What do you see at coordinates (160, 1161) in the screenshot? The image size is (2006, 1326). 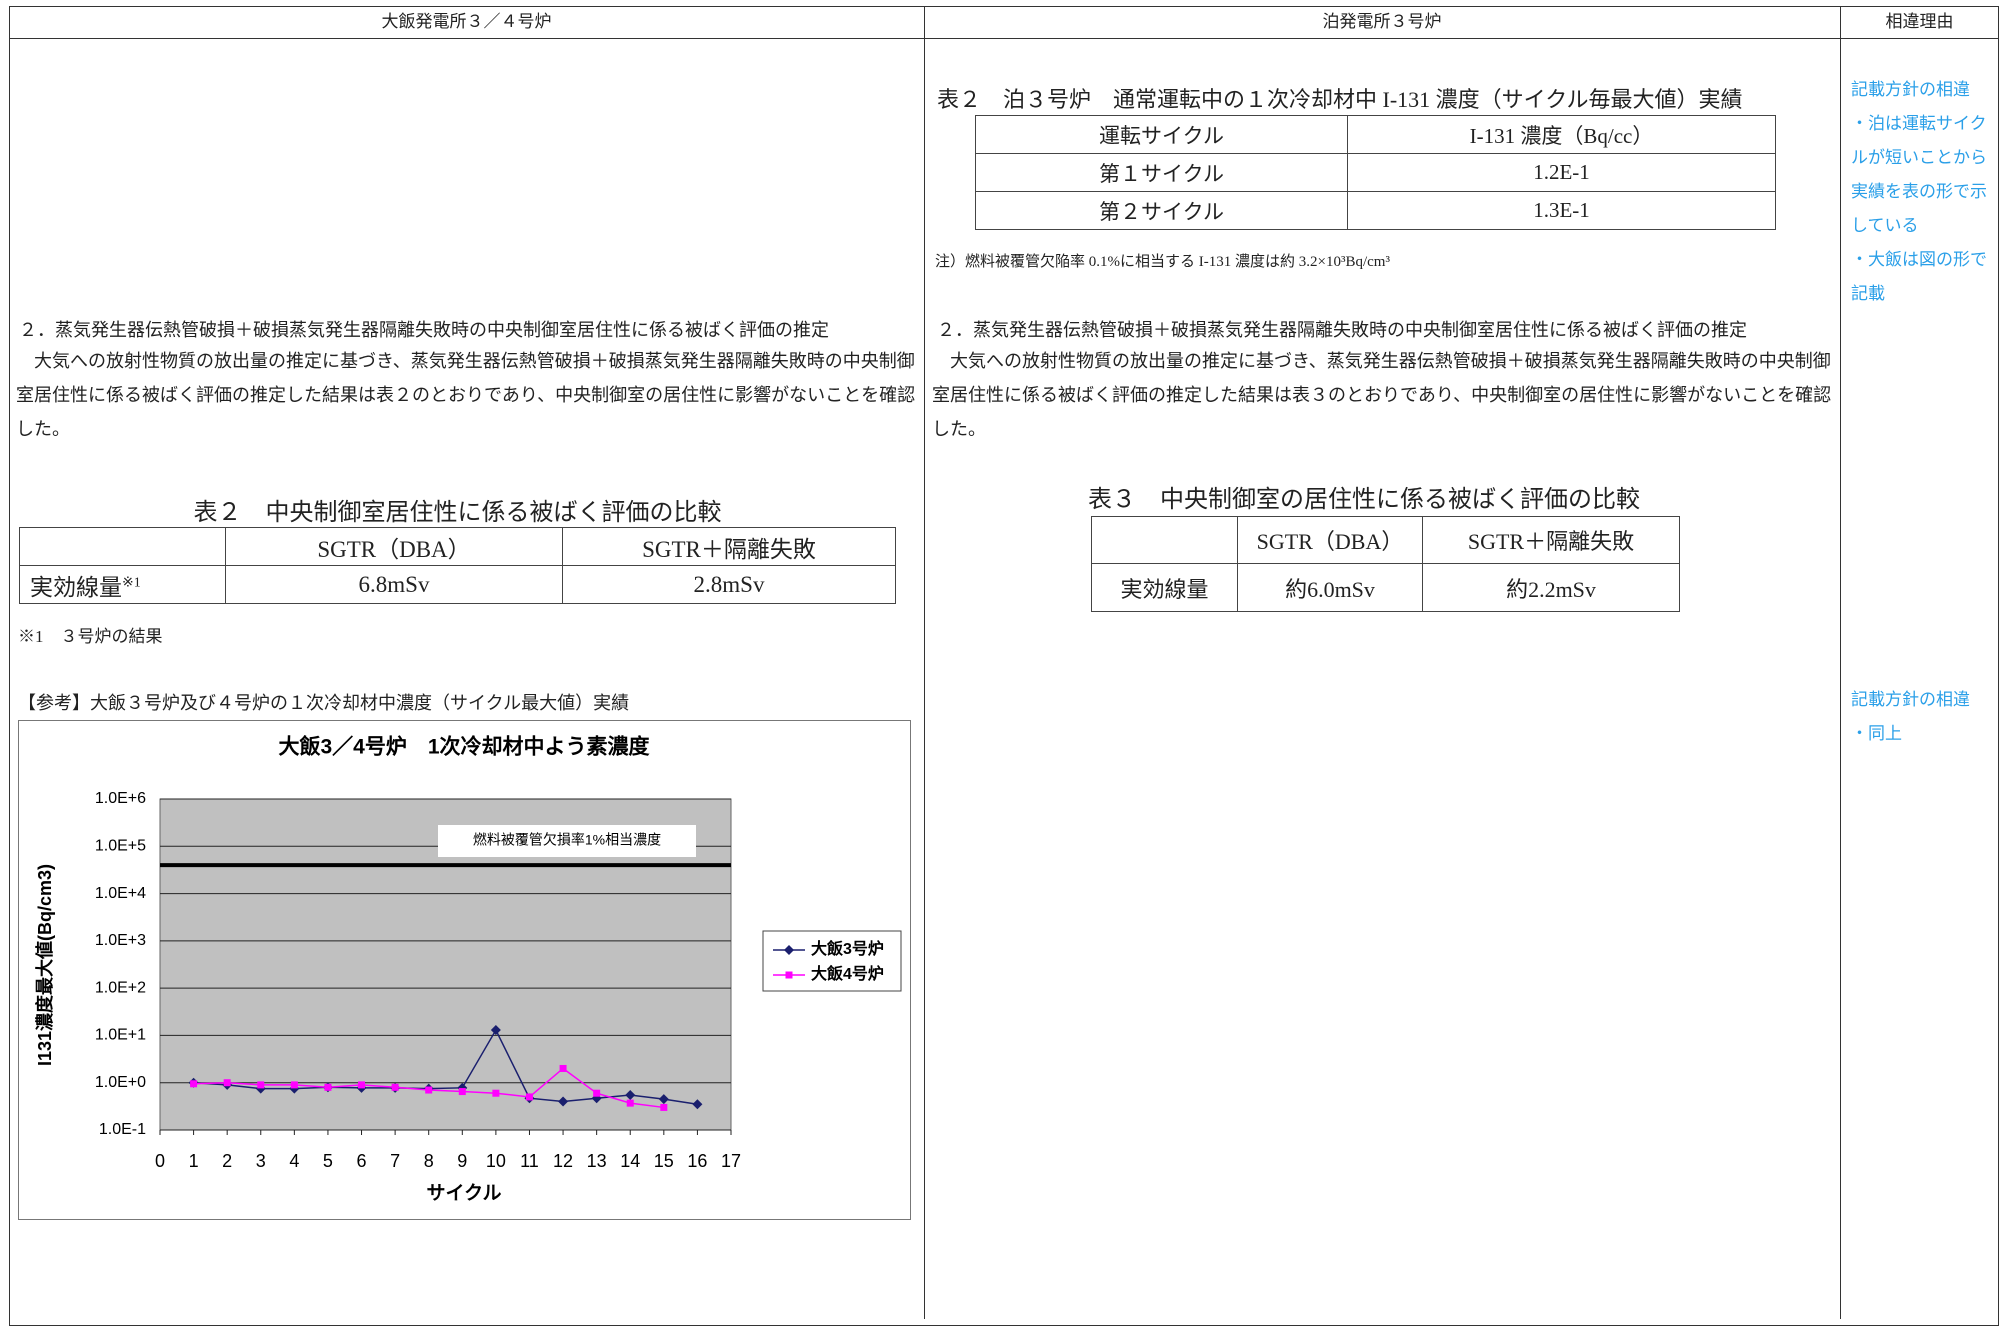 I see `x-tick-label: 0` at bounding box center [160, 1161].